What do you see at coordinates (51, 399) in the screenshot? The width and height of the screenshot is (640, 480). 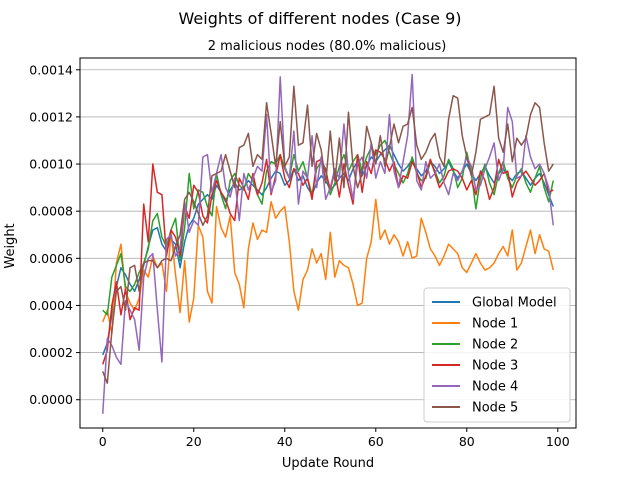 I see `y-tick-label: 0.0000` at bounding box center [51, 399].